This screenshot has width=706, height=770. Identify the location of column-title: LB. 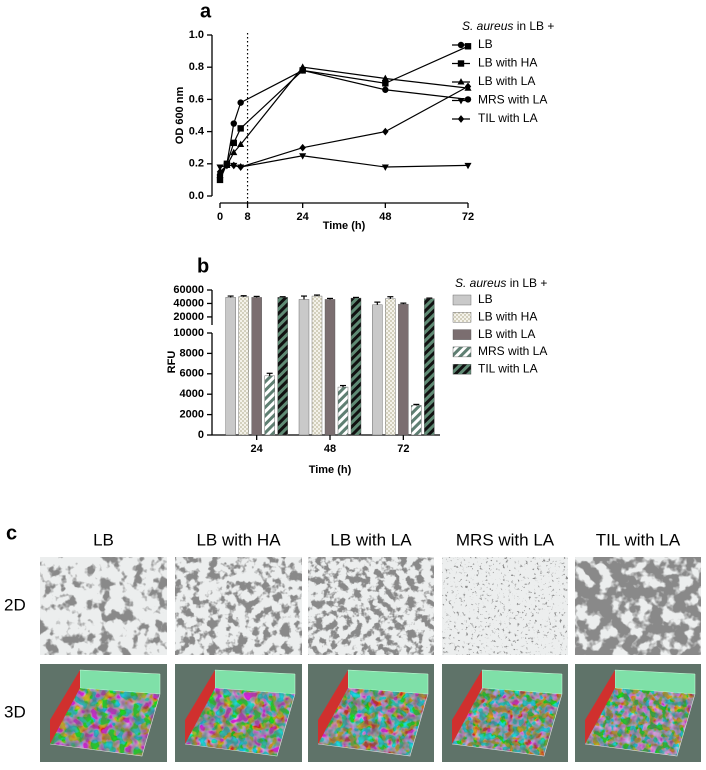
(103, 539).